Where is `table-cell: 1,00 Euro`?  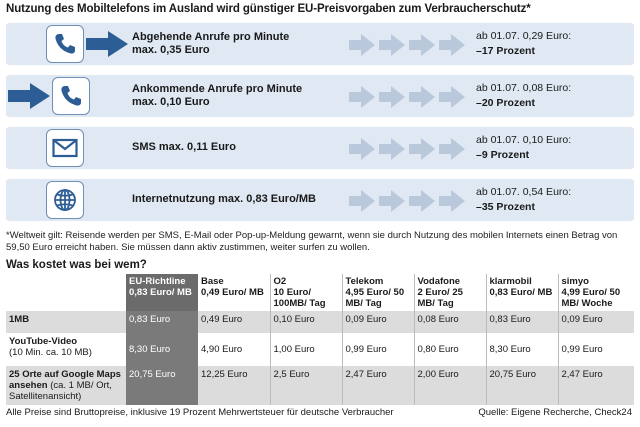
table-cell: 1,00 Euro is located at coordinates (305, 349).